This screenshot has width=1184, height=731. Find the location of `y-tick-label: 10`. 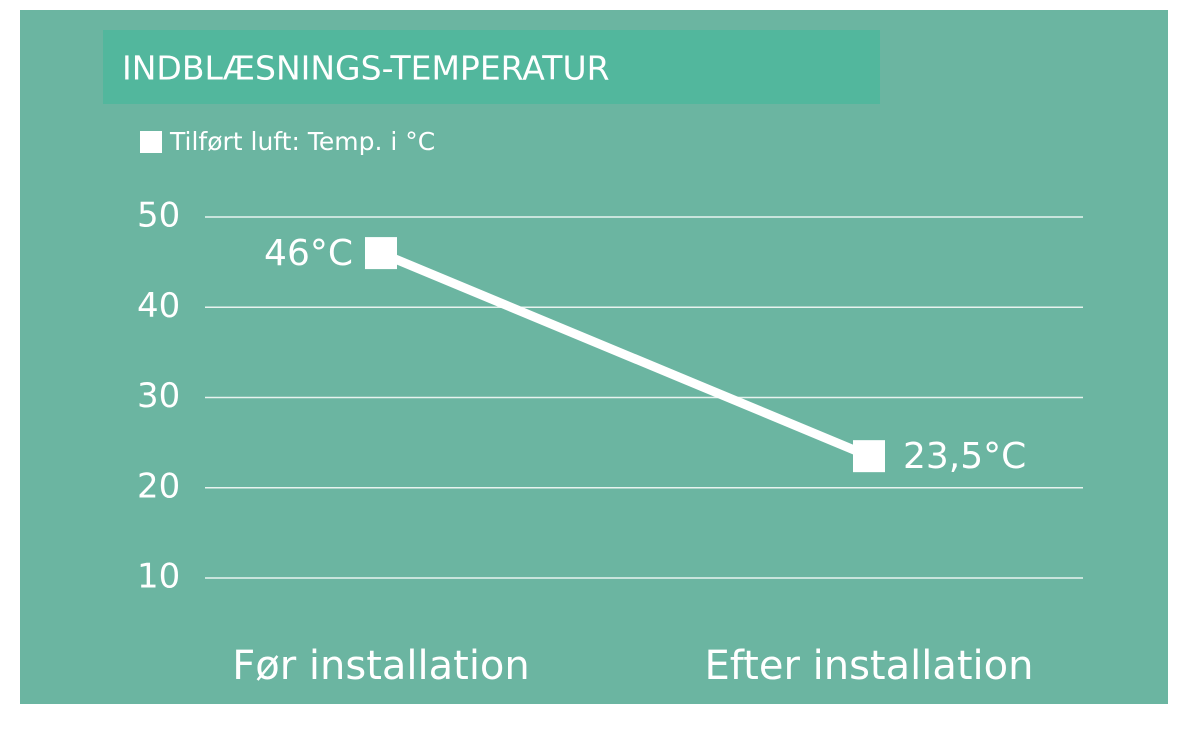

y-tick-label: 10 is located at coordinates (158, 577).